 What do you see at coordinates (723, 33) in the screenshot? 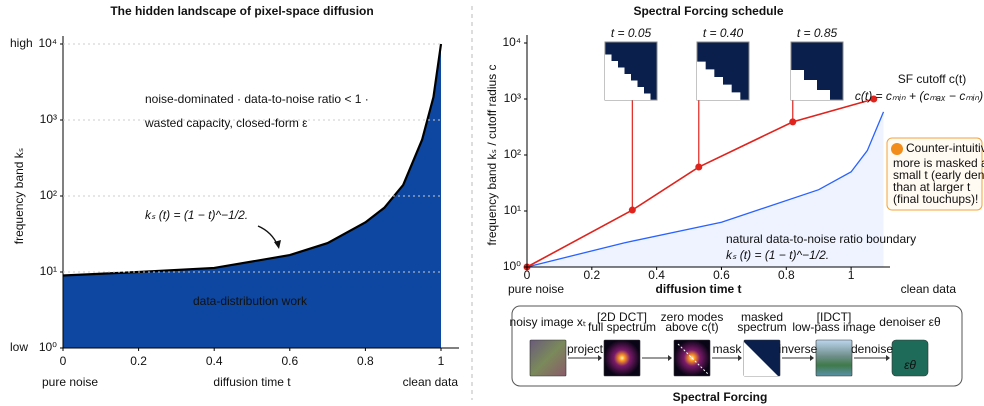
I see `snapshot-label: t = 0.40` at bounding box center [723, 33].